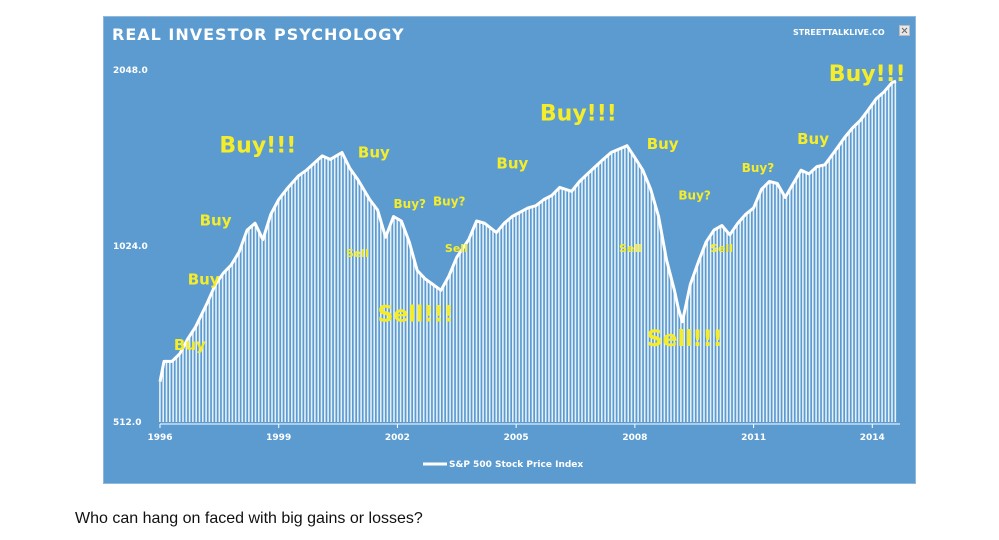 Image resolution: width=999 pixels, height=540 pixels. I want to click on annotation-label: Buy, so click(374, 153).